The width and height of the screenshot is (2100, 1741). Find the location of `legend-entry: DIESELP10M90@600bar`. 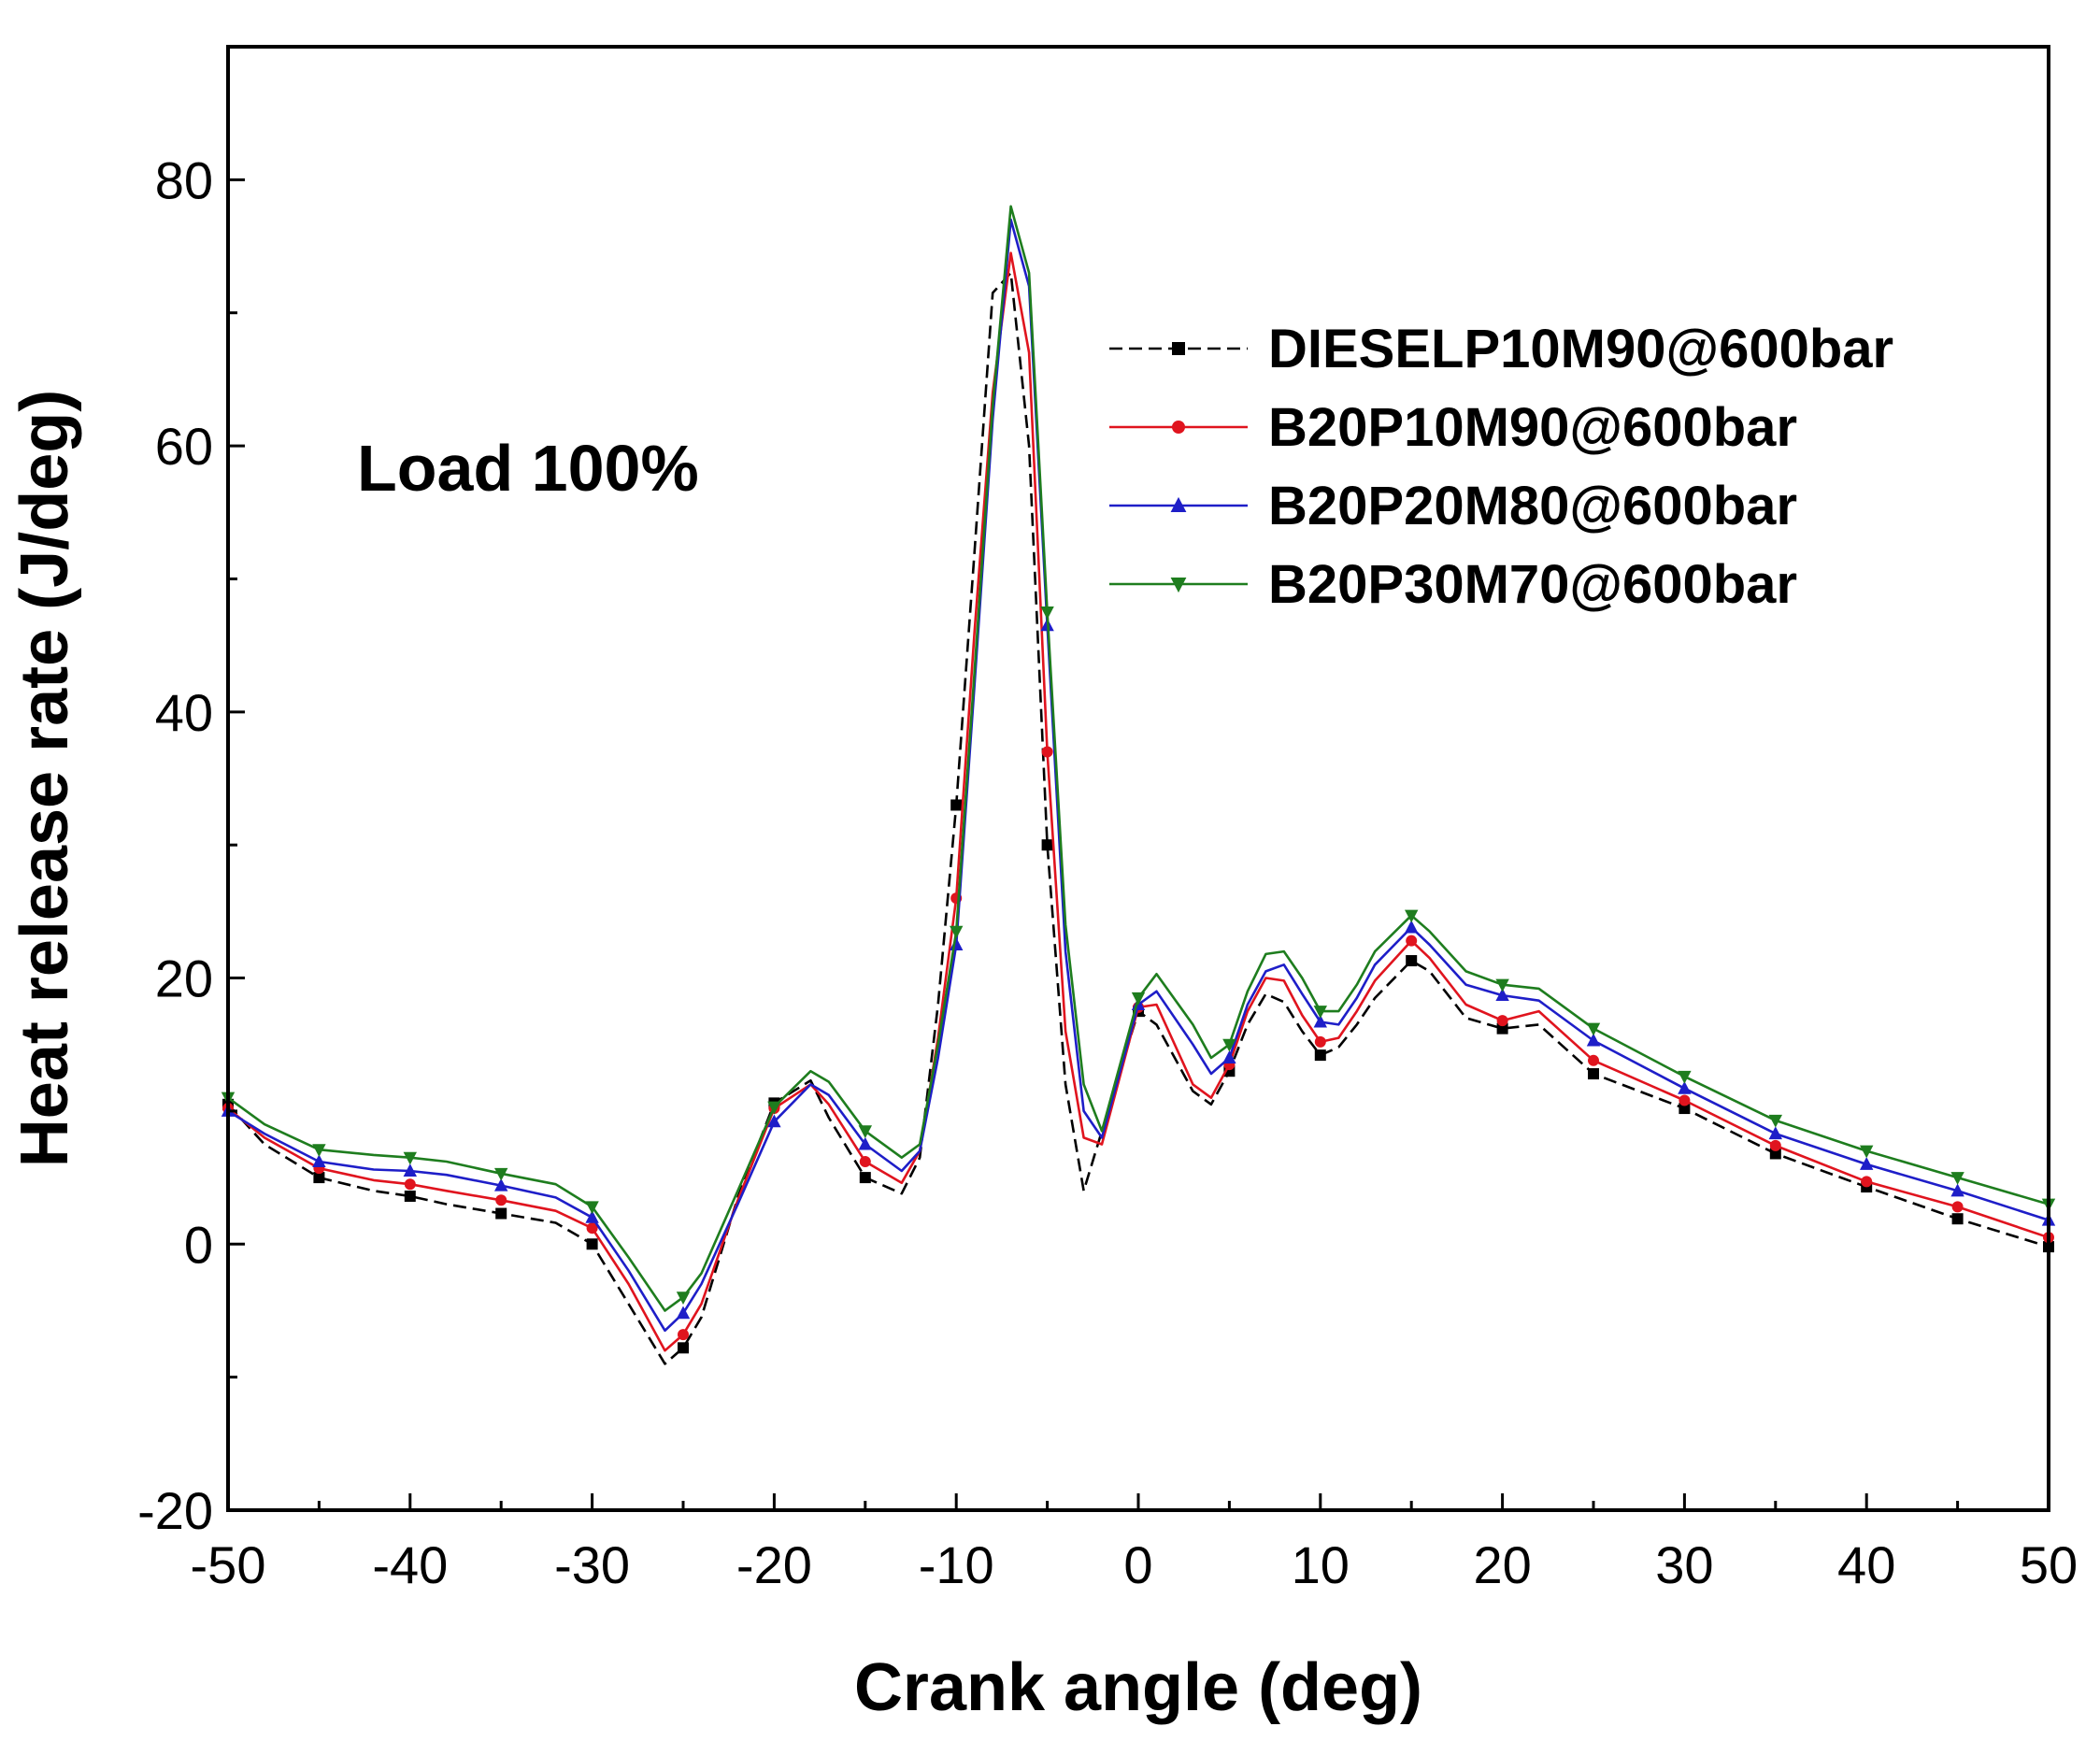

legend-entry: DIESELP10M90@600bar is located at coordinates (1501, 349).